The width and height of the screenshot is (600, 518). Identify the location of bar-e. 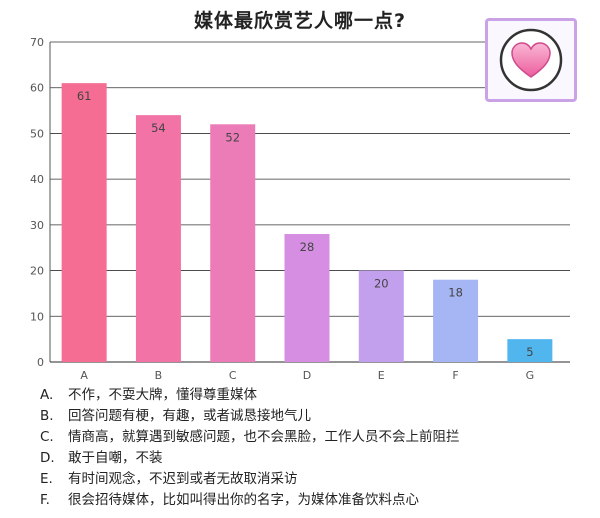
(381, 316).